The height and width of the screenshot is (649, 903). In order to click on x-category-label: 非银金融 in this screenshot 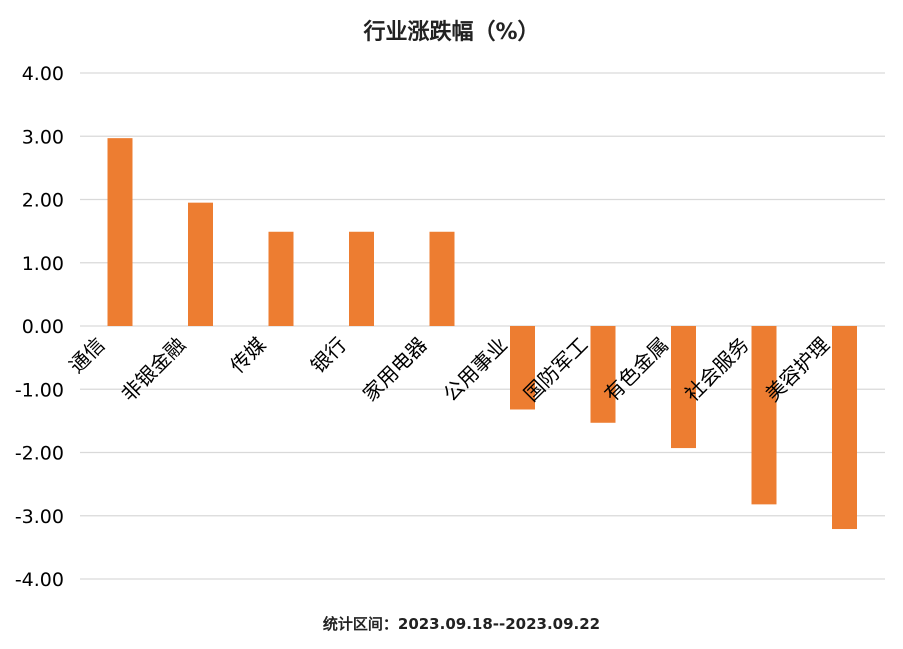, I will do `click(153, 370)`.